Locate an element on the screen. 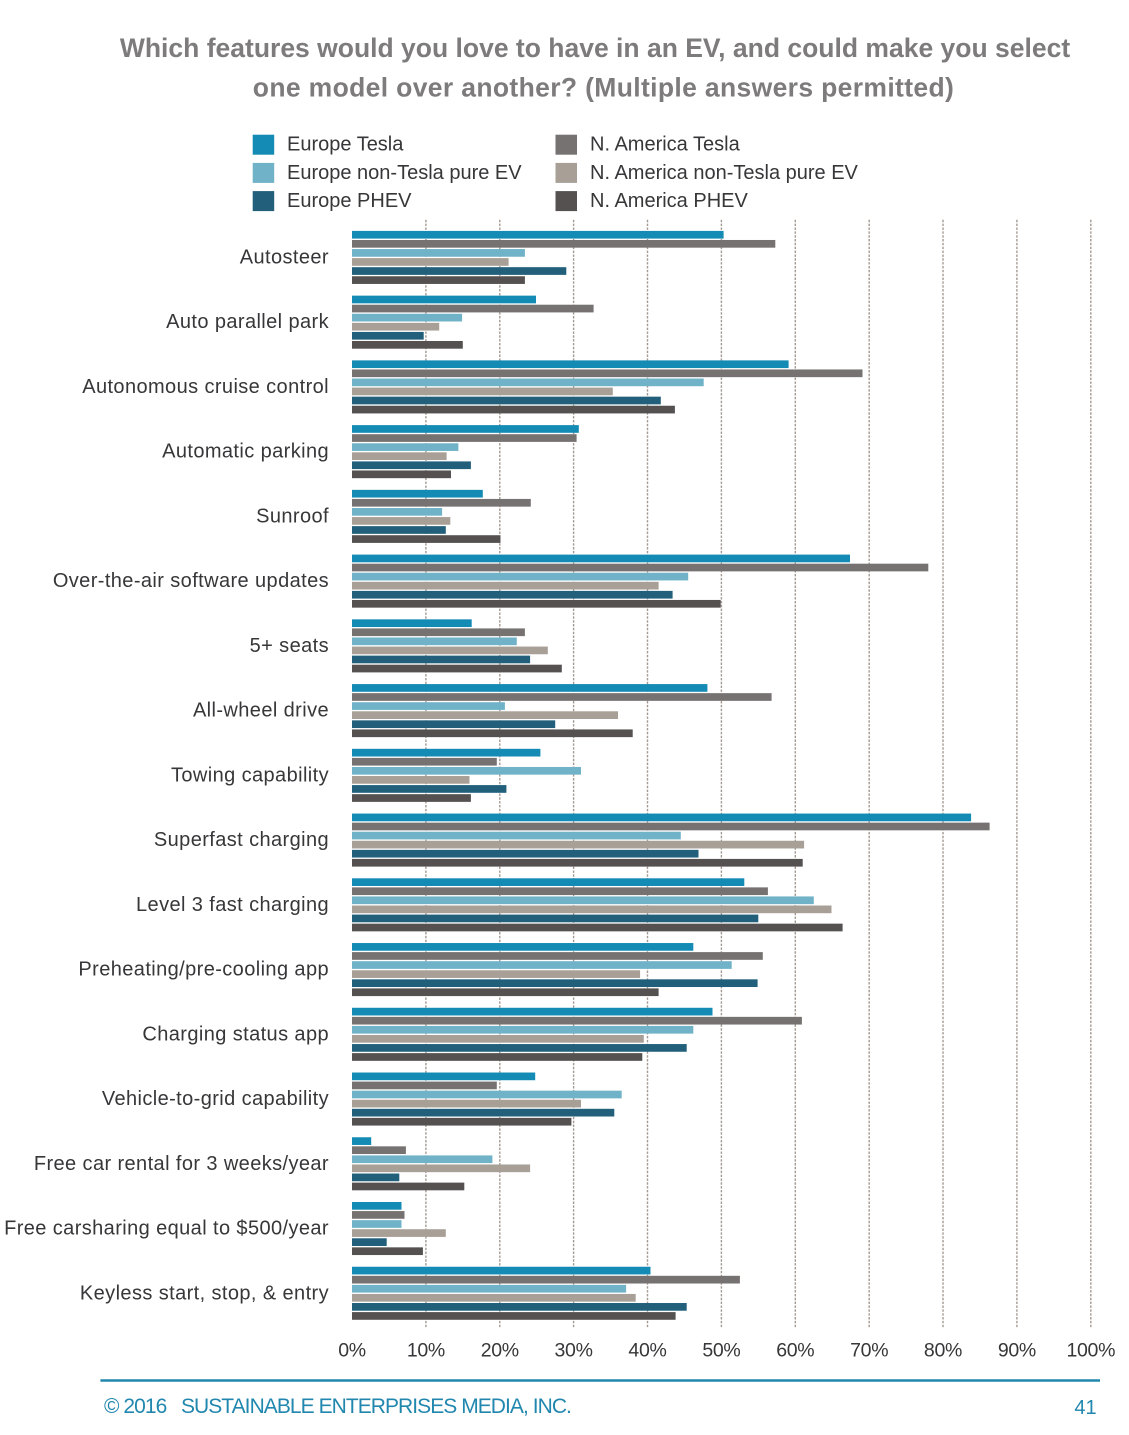 This screenshot has height=1435, width=1129. svg-text: 0% is located at coordinates (352, 1351).